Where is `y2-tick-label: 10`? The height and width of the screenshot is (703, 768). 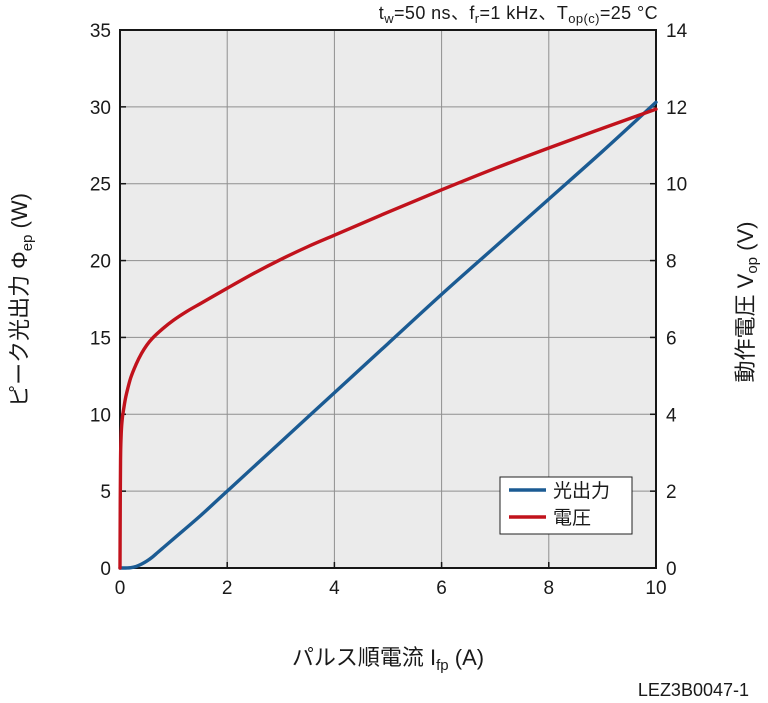
y2-tick-label: 10 is located at coordinates (676, 185).